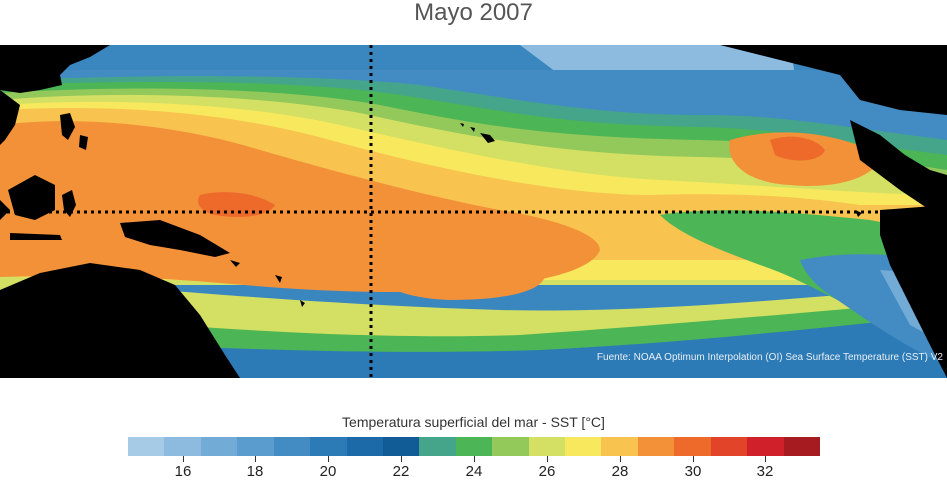  I want to click on land-sumatra, so click(5, 210).